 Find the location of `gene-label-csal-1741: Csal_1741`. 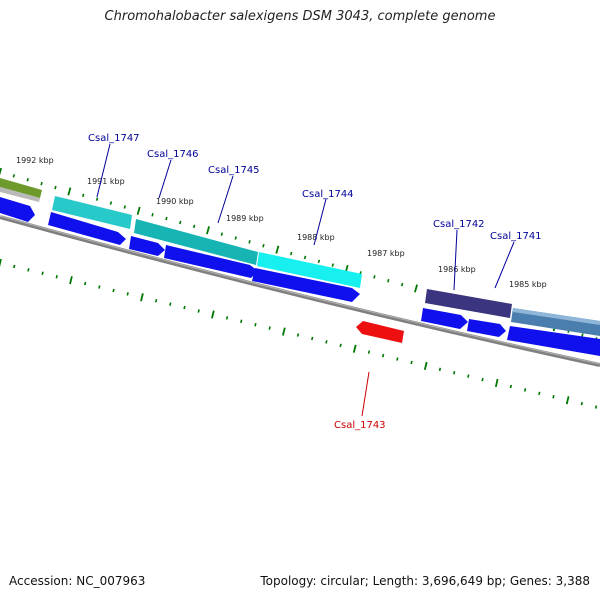

gene-label-csal-1741: Csal_1741 is located at coordinates (516, 236).